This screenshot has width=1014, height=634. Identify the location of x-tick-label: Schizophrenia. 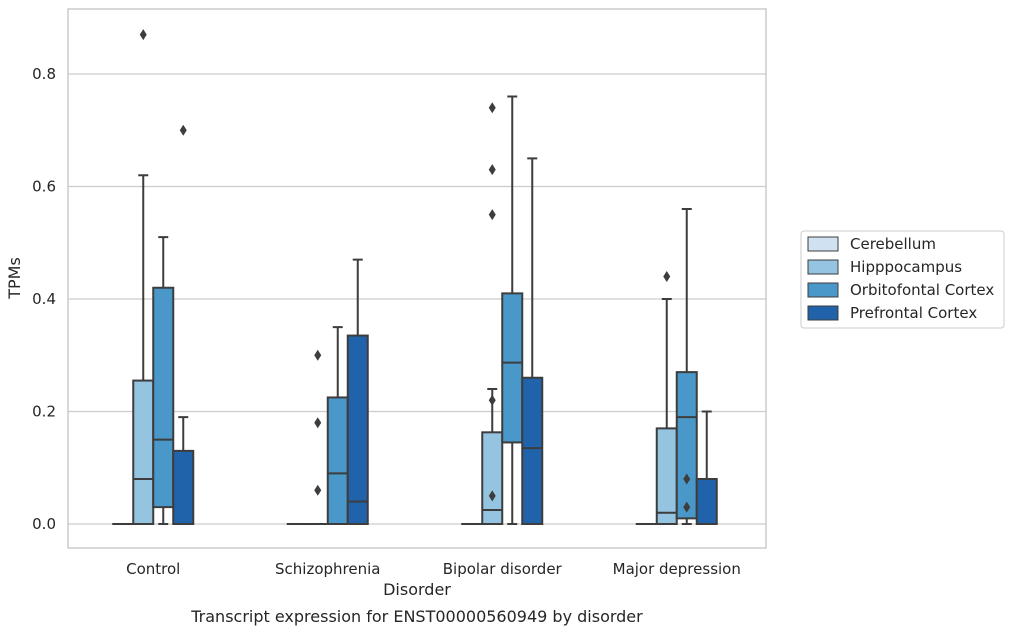
(327, 569).